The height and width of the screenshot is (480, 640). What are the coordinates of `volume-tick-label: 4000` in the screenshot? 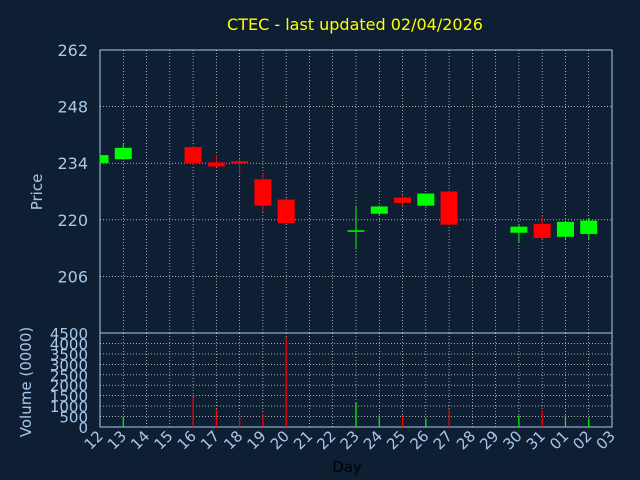 It's located at (69, 344).